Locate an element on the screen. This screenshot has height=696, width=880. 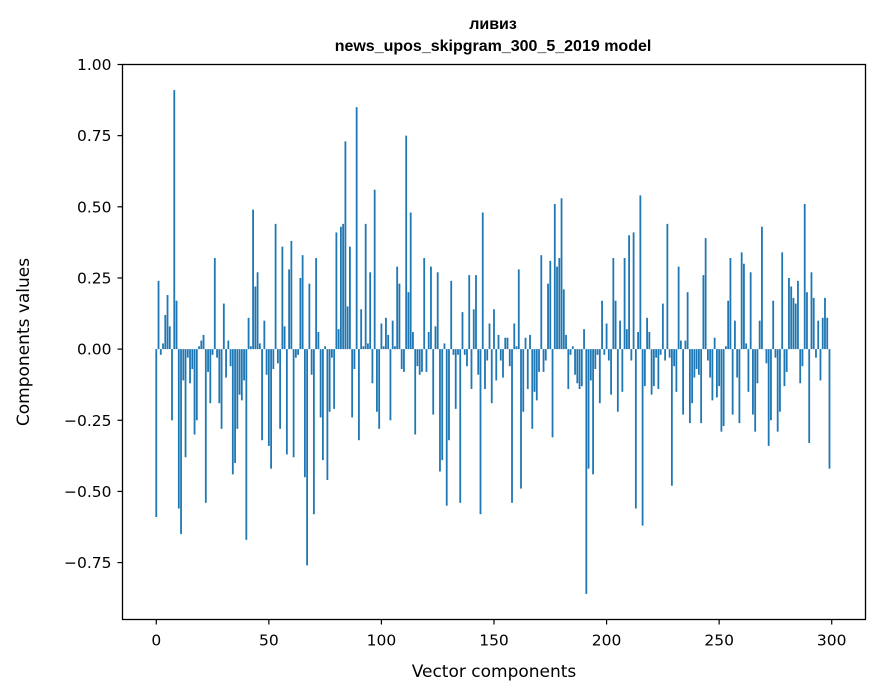
x-tick-label: 0 is located at coordinates (156, 641).